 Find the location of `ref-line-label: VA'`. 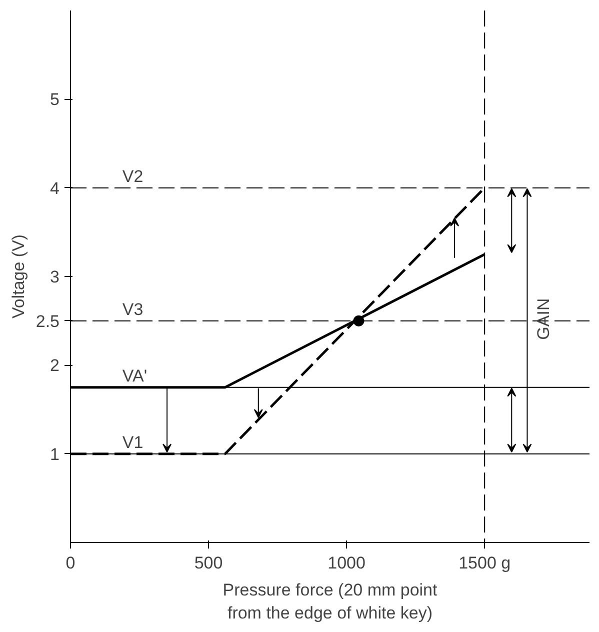

ref-line-label: VA' is located at coordinates (135, 376).